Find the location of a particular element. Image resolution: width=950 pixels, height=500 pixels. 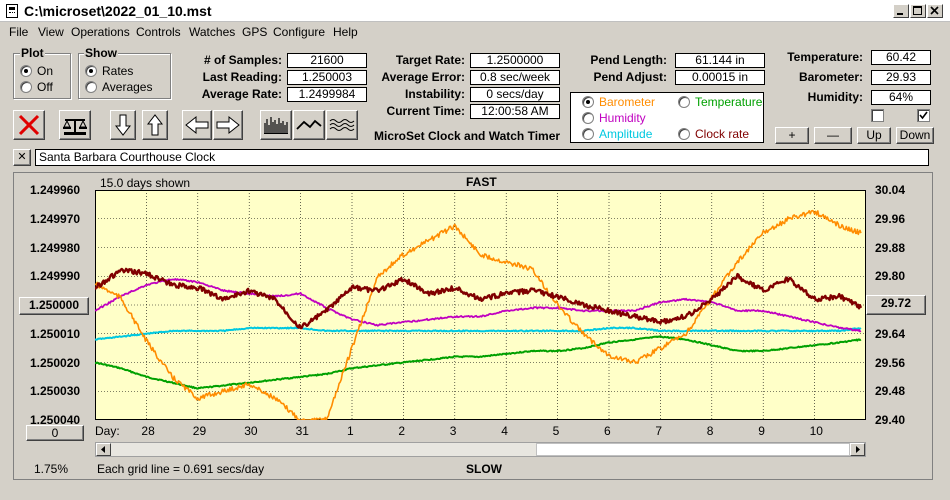

day-tick-label: 6 is located at coordinates (607, 431).